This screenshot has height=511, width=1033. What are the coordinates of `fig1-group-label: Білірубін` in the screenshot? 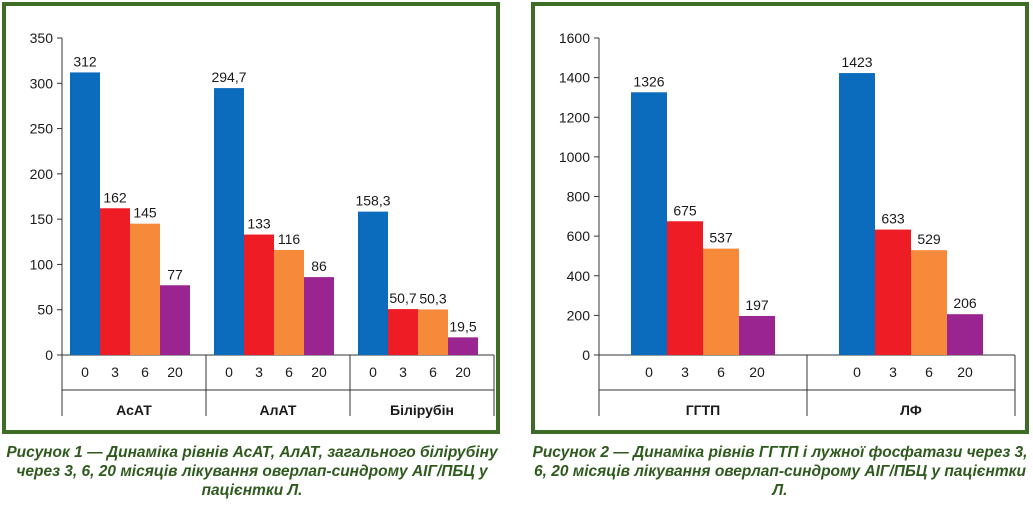 It's located at (422, 410).